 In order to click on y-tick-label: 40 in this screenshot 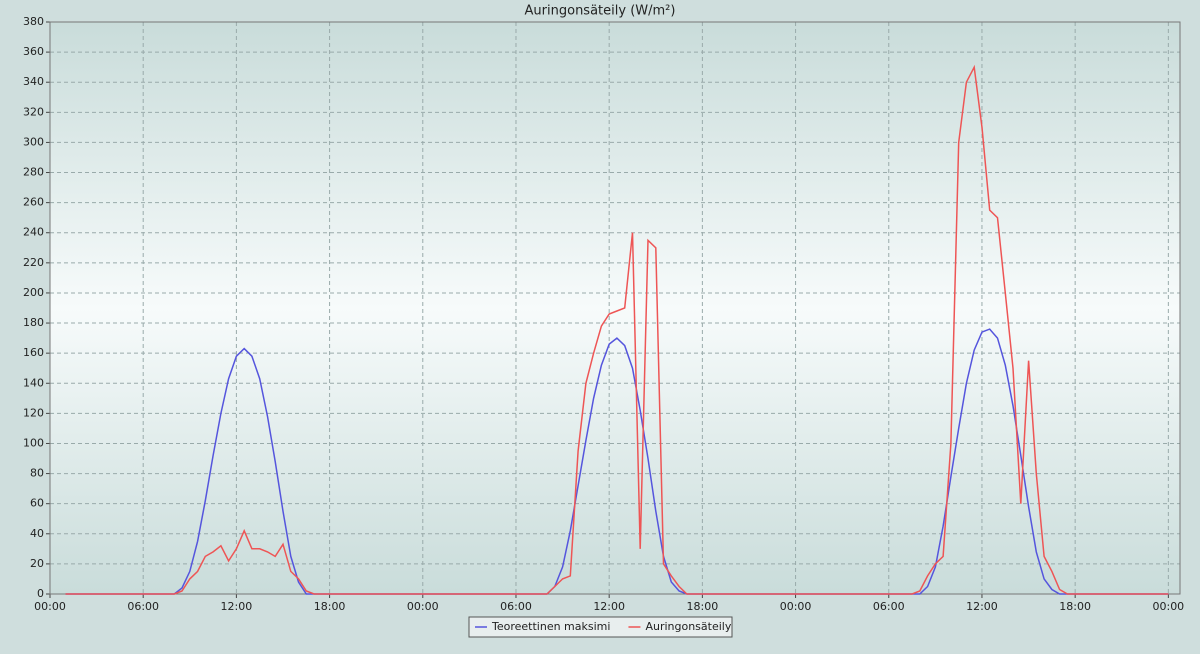, I will do `click(37, 533)`.